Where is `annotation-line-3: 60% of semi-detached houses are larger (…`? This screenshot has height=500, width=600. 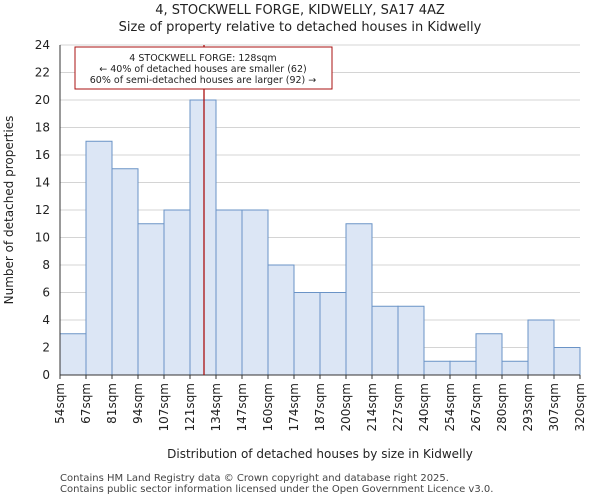 annotation-line-3: 60% of semi-detached houses are larger (… is located at coordinates (203, 80).